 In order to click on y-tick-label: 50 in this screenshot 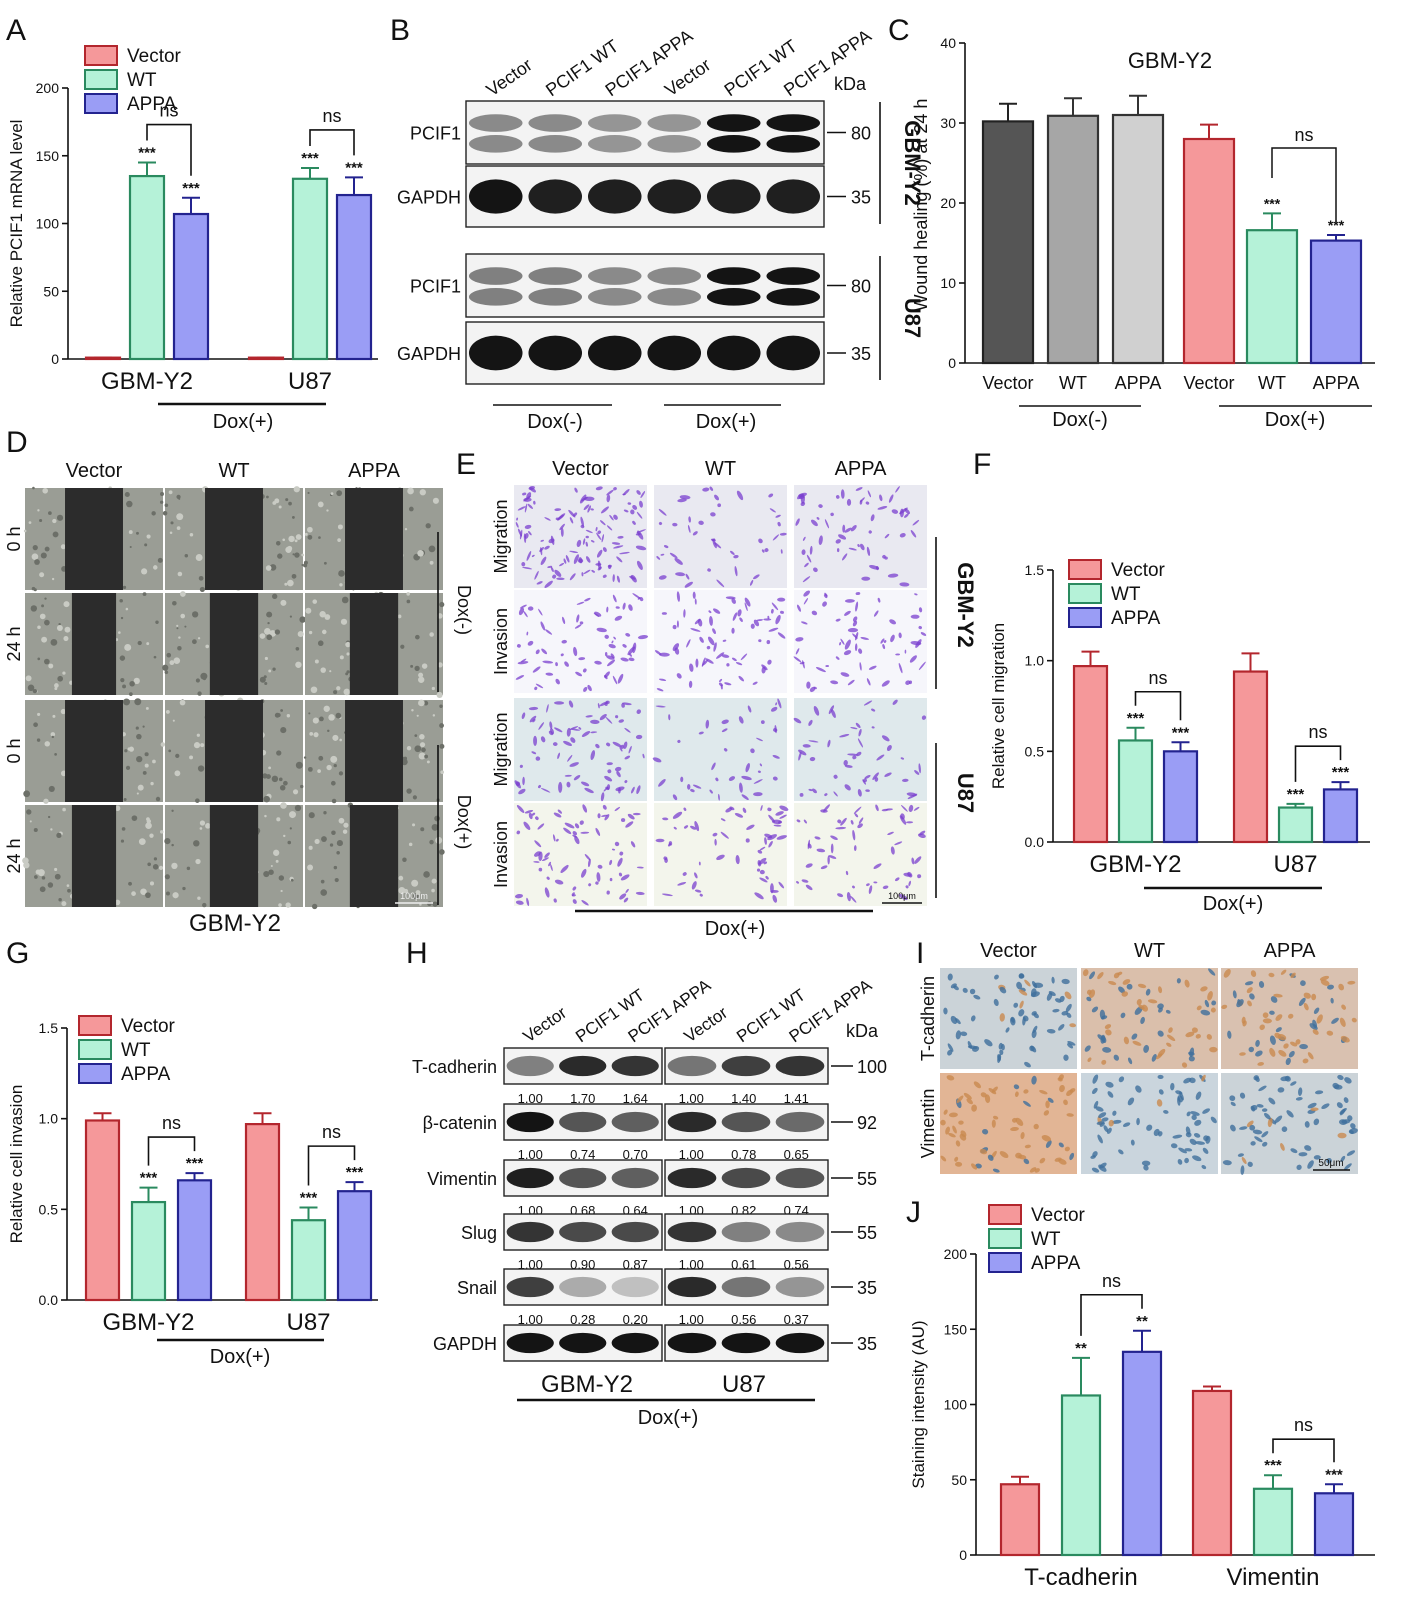, I will do `click(959, 1480)`.